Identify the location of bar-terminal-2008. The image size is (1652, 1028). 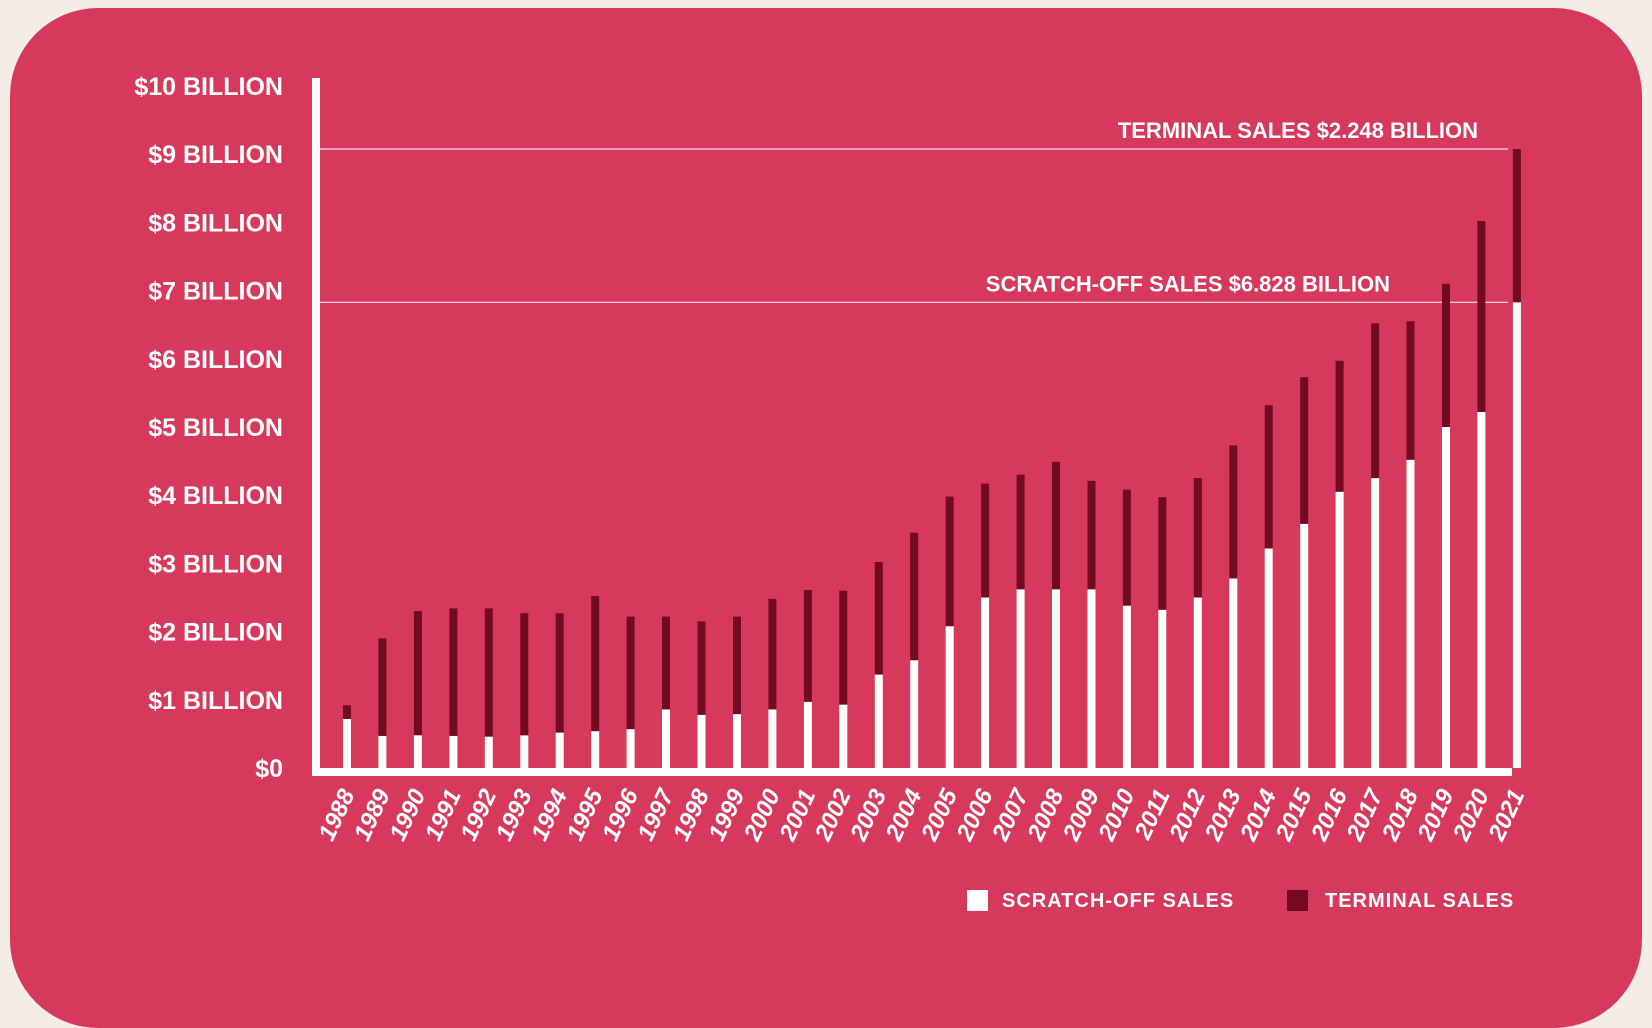
(1056, 525).